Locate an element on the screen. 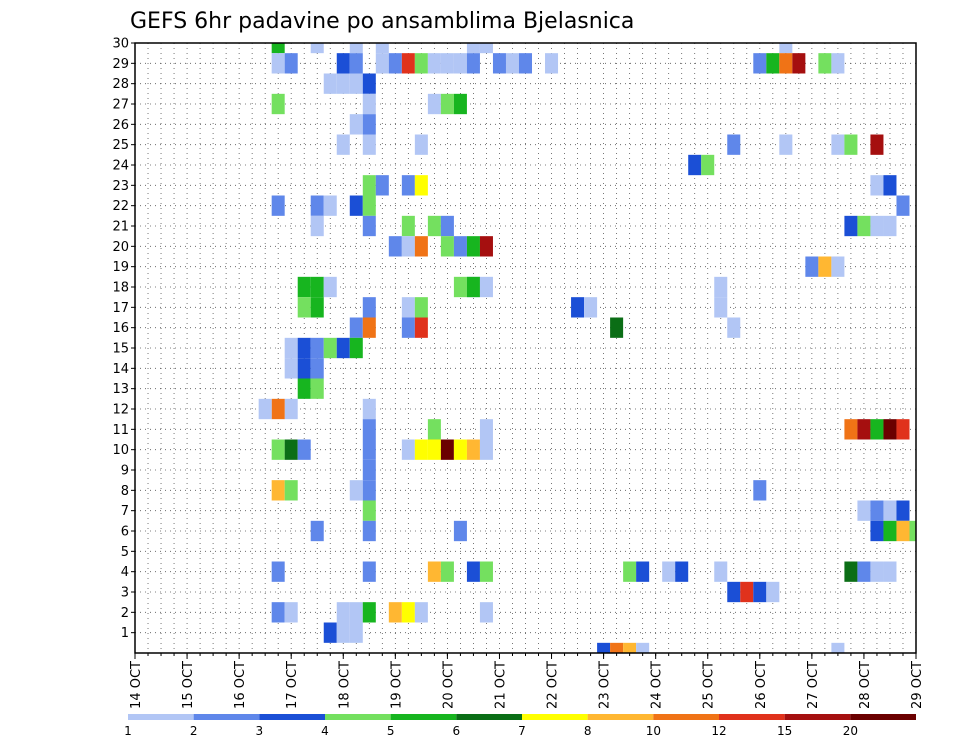 This screenshot has height=742, width=960. y-tick-label: 1 is located at coordinates (125, 633).